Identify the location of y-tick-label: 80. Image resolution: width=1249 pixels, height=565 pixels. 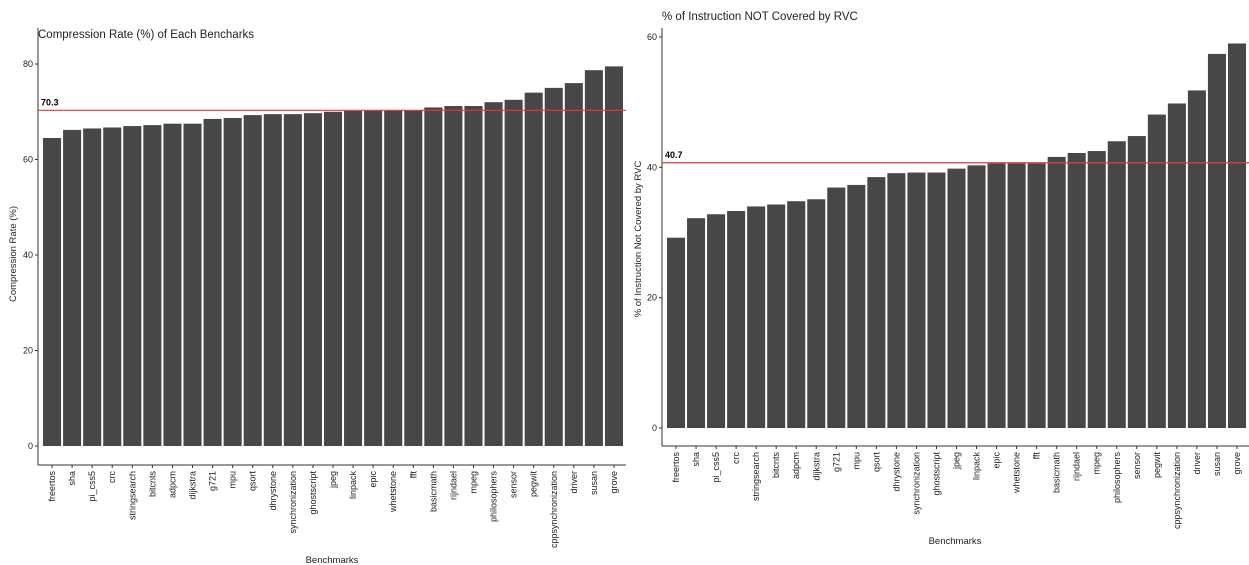
(28, 64).